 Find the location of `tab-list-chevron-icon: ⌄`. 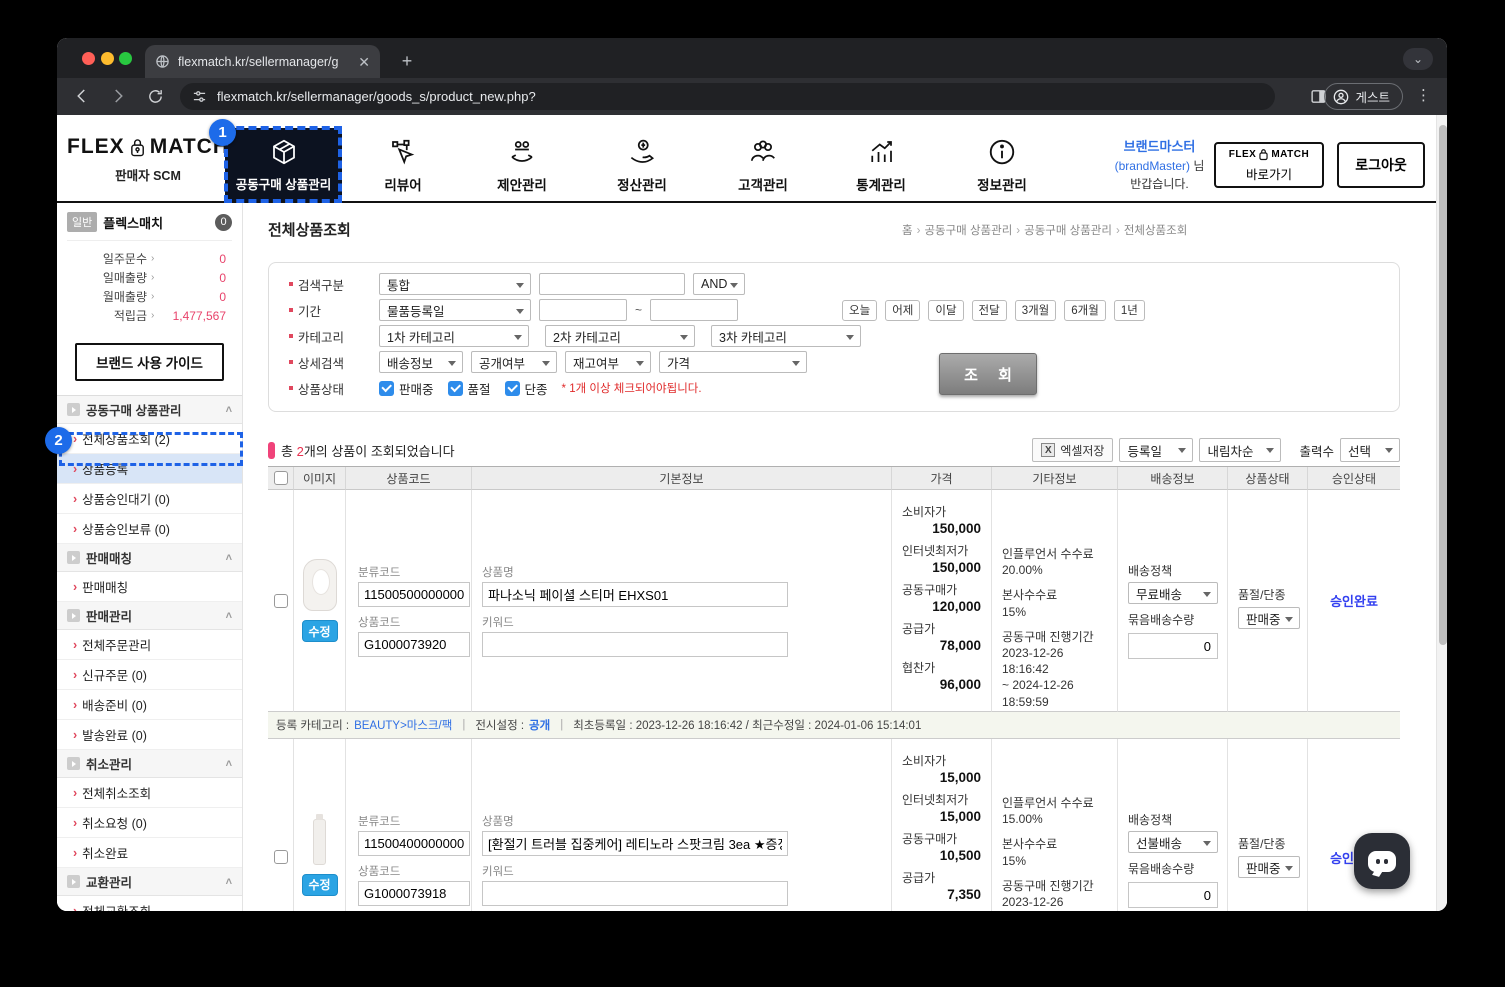

tab-list-chevron-icon: ⌄ is located at coordinates (1418, 59).